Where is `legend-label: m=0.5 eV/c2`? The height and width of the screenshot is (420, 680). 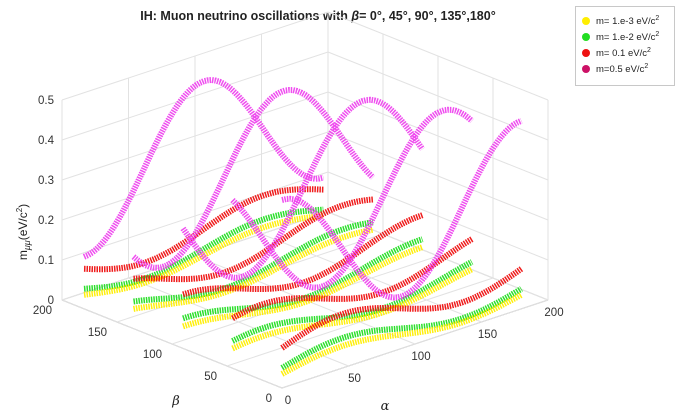
legend-label: m=0.5 eV/c2 is located at coordinates (622, 69).